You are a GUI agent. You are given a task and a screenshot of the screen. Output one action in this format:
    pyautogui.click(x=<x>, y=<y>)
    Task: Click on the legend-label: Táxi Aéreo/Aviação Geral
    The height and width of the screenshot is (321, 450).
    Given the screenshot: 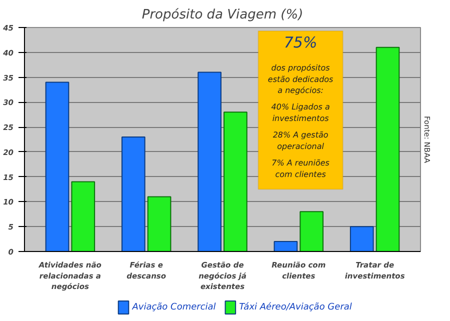 What is the action you would take?
    pyautogui.click(x=295, y=307)
    